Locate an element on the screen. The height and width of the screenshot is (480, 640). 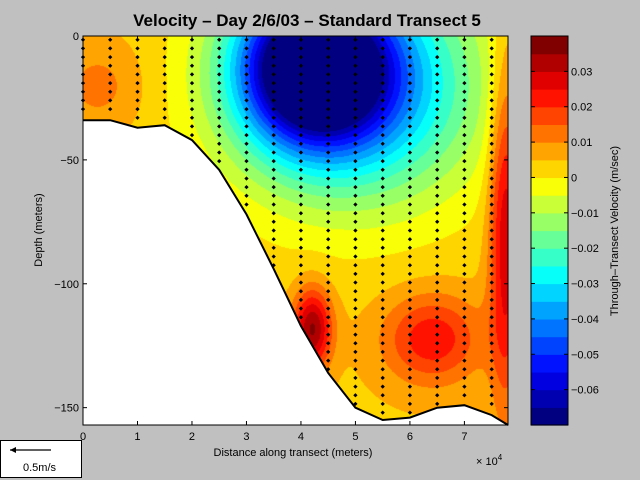
colorbar-bands is located at coordinates (549, 231).